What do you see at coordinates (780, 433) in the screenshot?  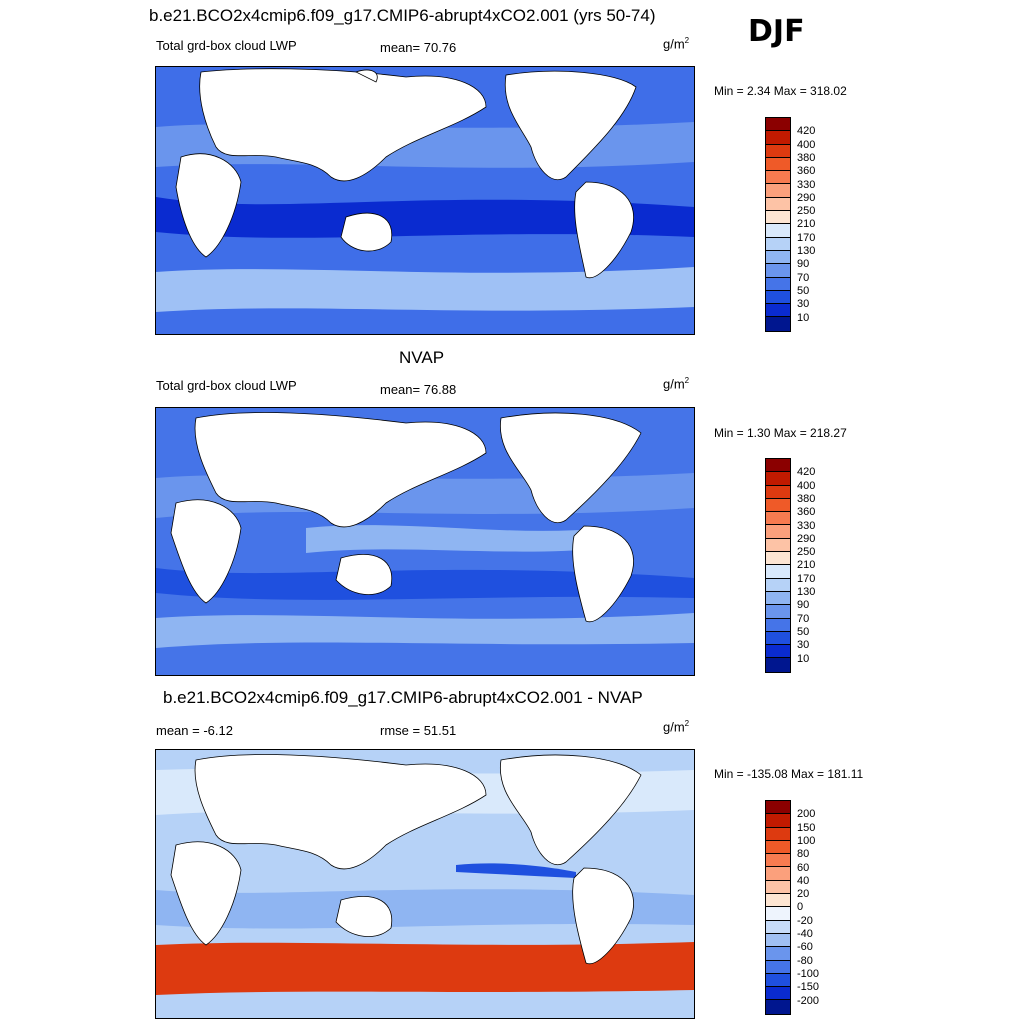 I see `panel-2-minmax: Min = 1.30 Max = 218.27` at bounding box center [780, 433].